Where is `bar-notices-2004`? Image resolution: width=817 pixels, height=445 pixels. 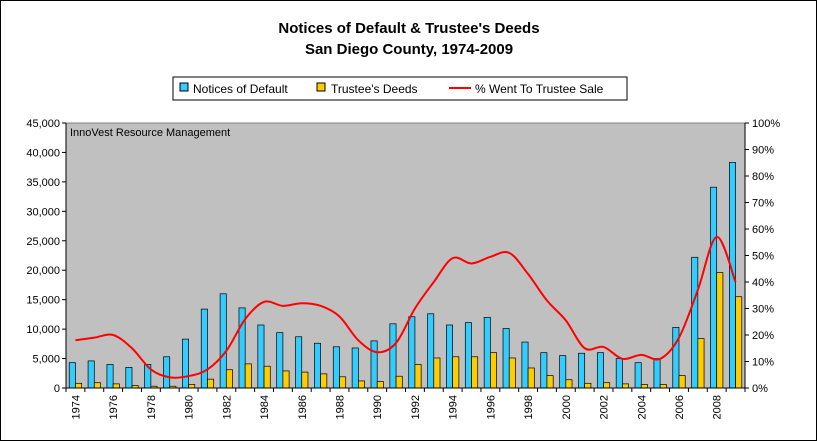
bar-notices-2004 is located at coordinates (638, 375).